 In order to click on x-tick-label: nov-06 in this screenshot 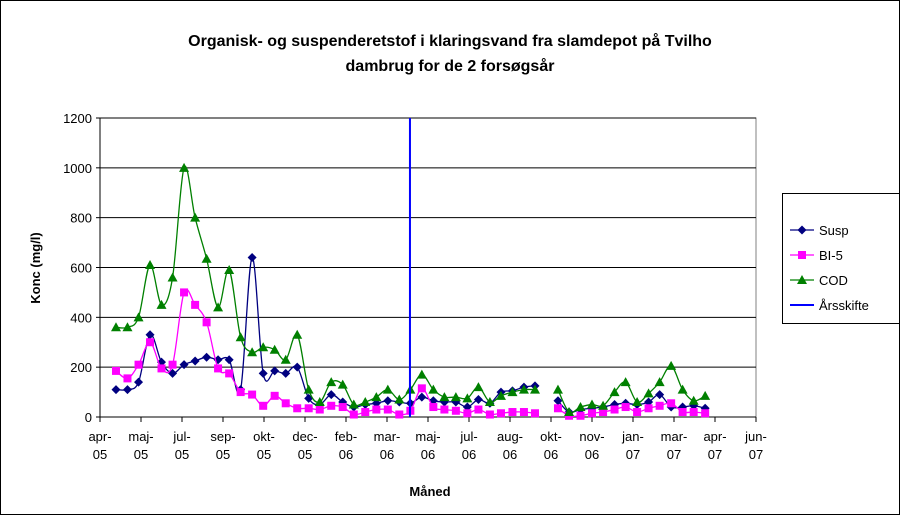, I will do `click(591, 445)`.